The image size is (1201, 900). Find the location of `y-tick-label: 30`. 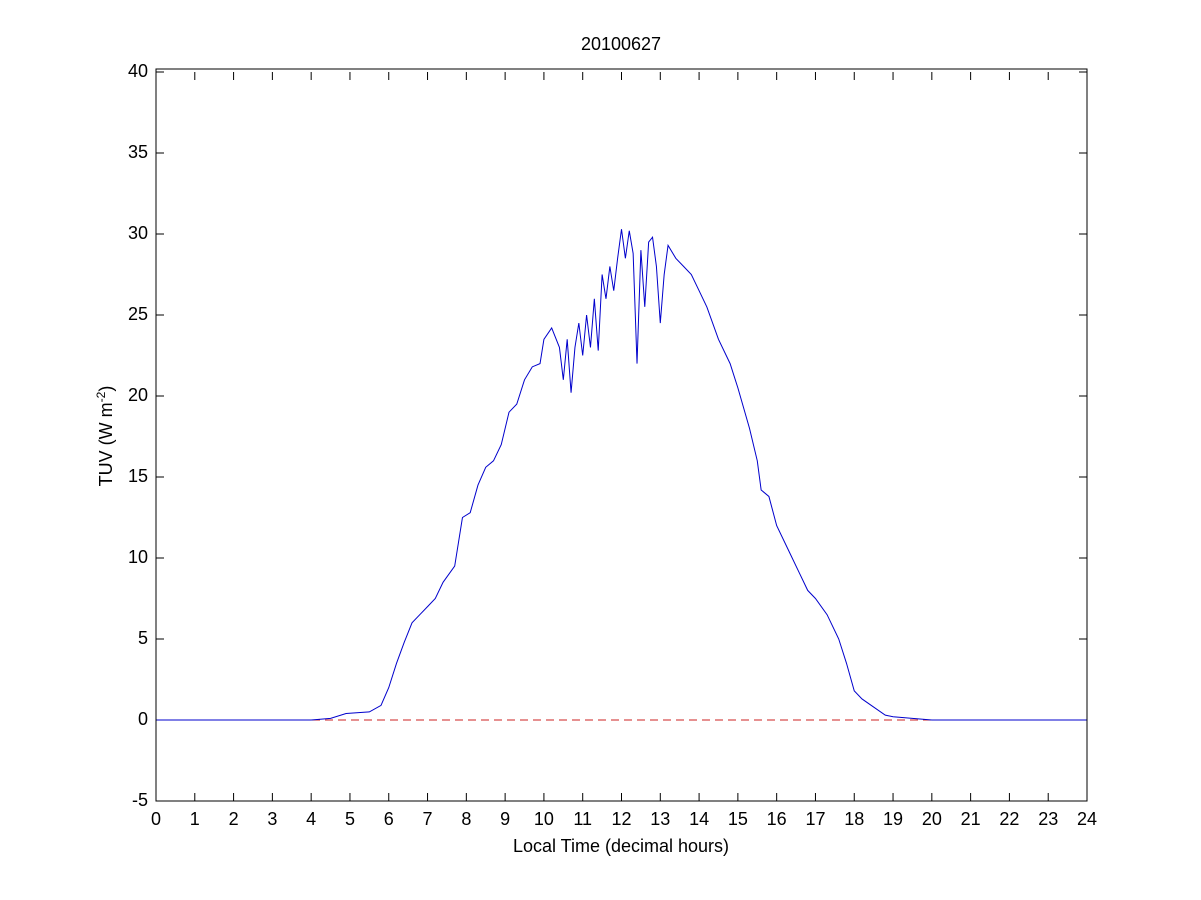

y-tick-label: 30 is located at coordinates (138, 233).